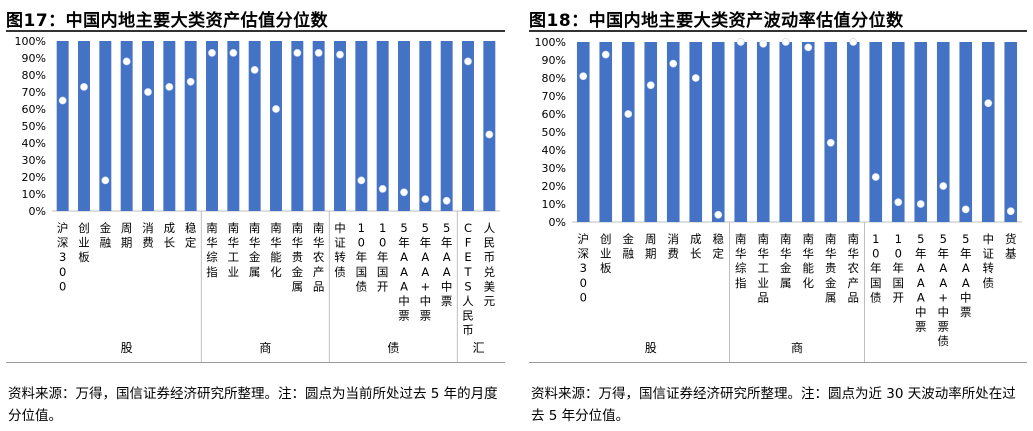  Describe the element at coordinates (651, 246) in the screenshot. I see `category-label: 周期` at that location.